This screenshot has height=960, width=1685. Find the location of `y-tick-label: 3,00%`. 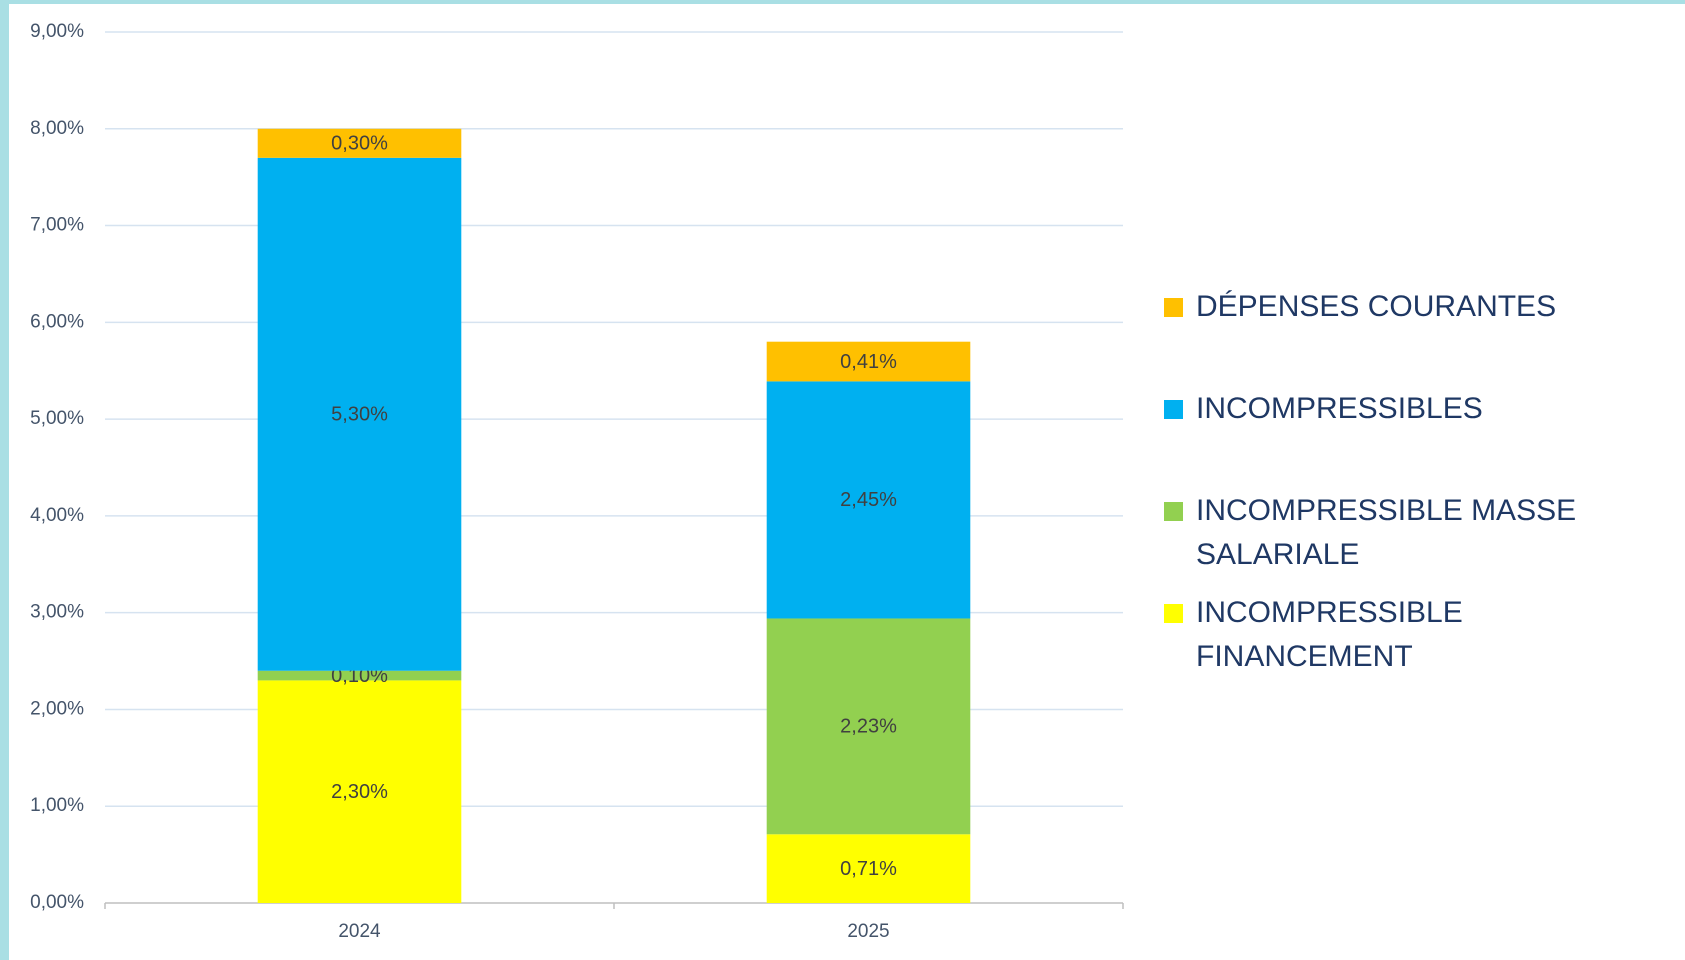

y-tick-label: 3,00% is located at coordinates (57, 612).